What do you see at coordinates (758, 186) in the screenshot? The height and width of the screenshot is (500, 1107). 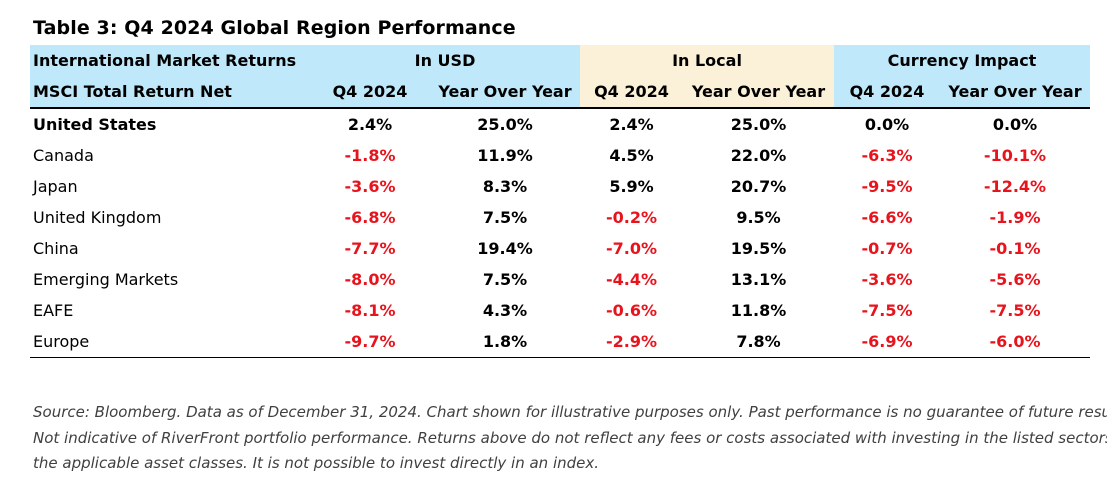 I see `cell-local-yoy: 20.7%` at bounding box center [758, 186].